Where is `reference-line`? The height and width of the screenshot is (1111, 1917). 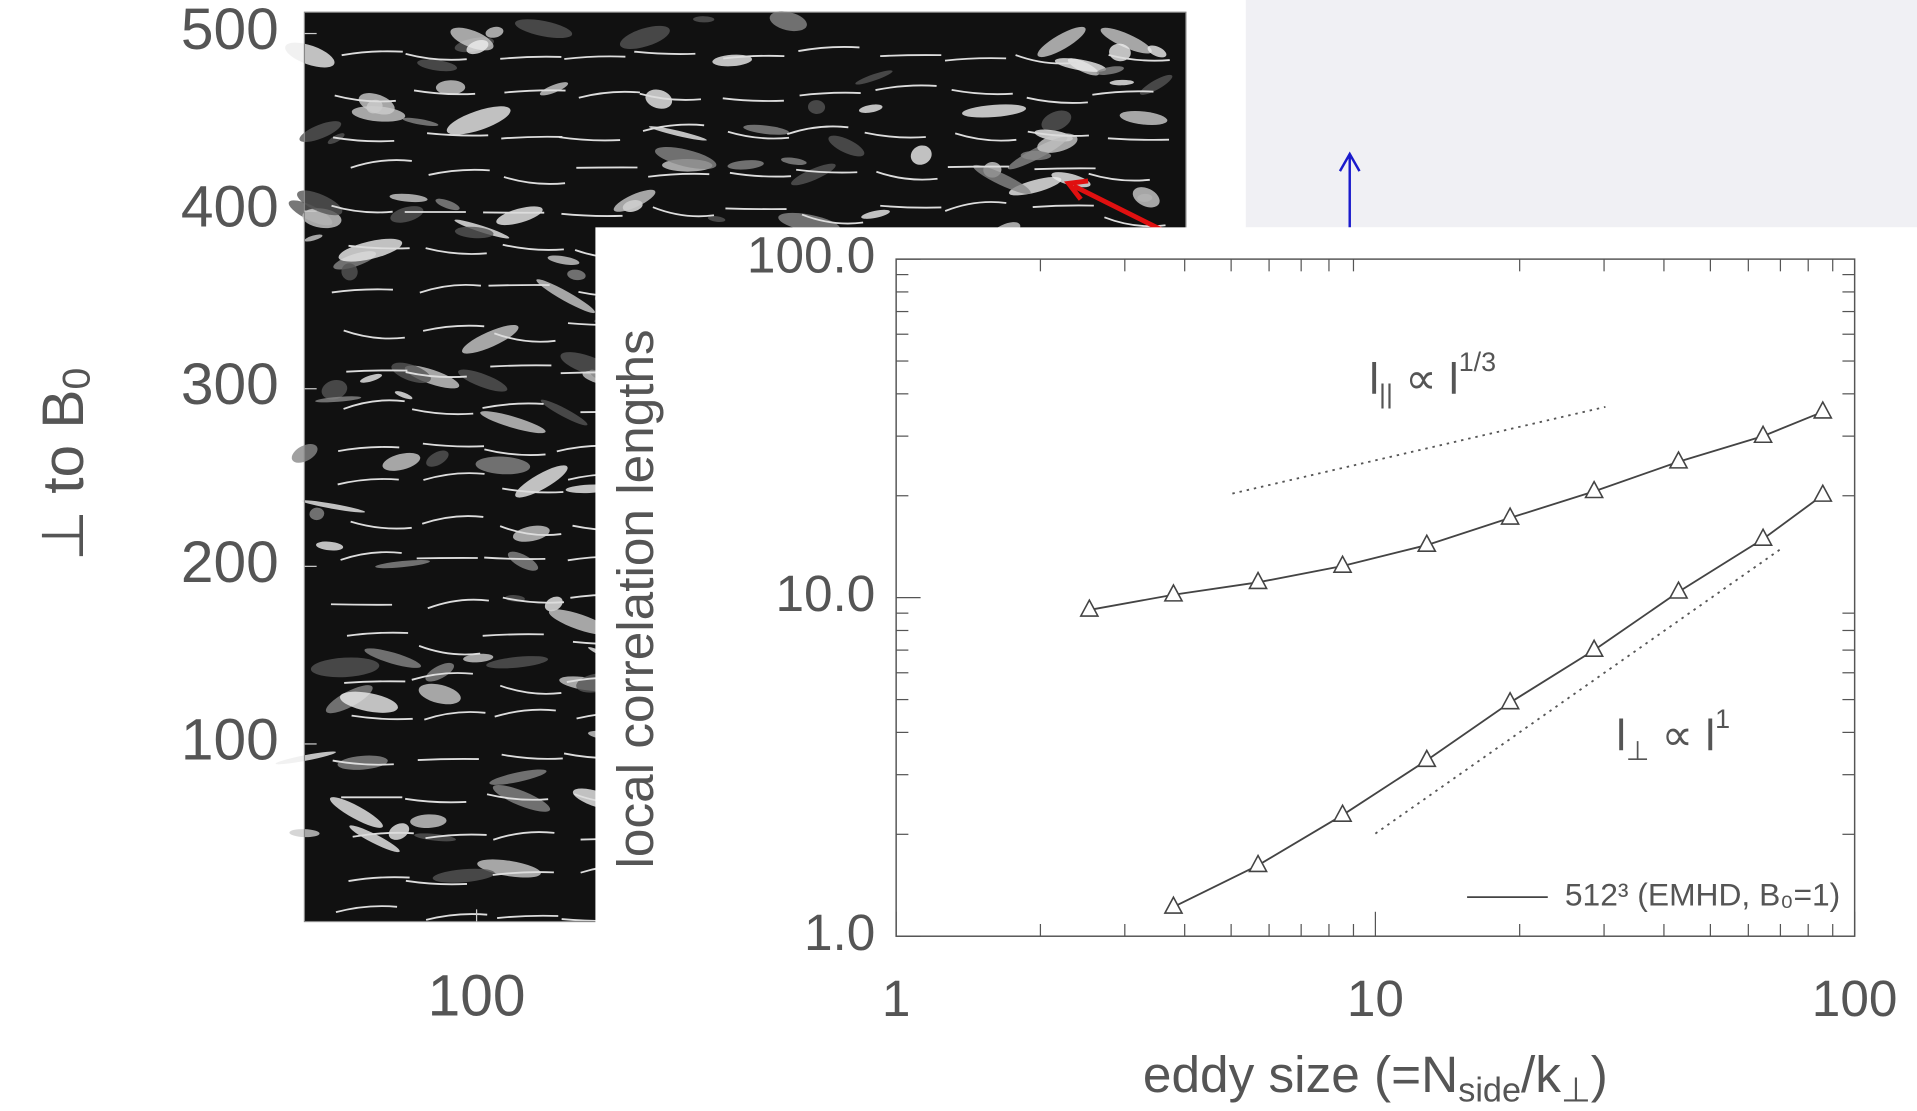 reference-line is located at coordinates (1577, 691).